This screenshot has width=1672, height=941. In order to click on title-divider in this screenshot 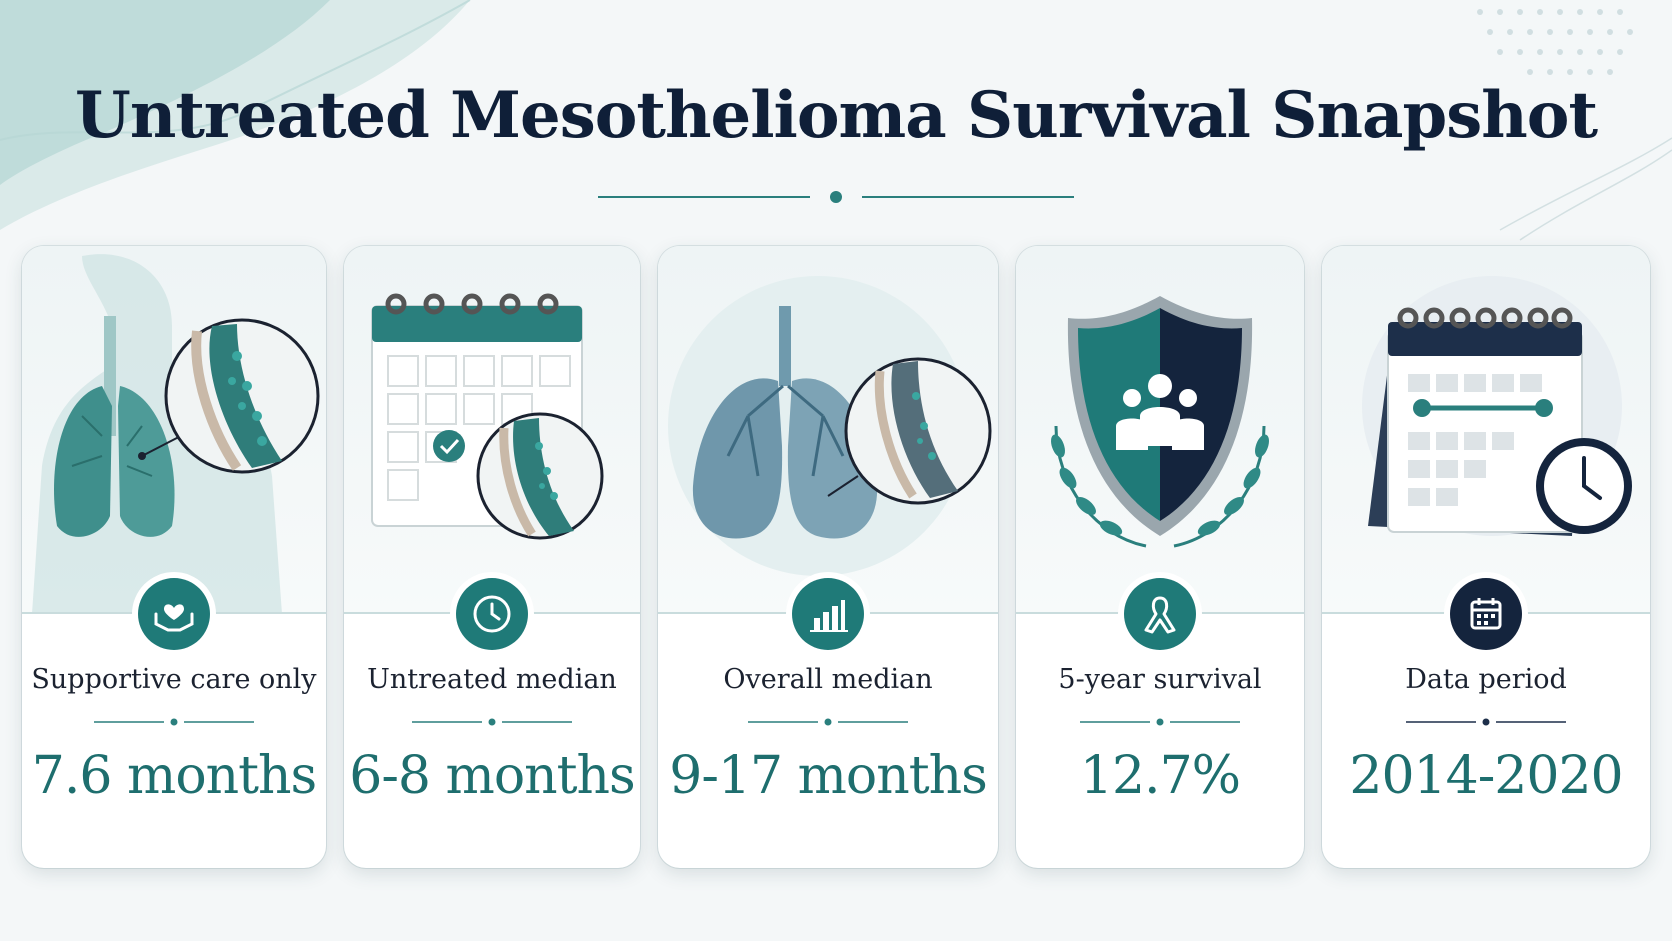, I will do `click(836, 197)`.